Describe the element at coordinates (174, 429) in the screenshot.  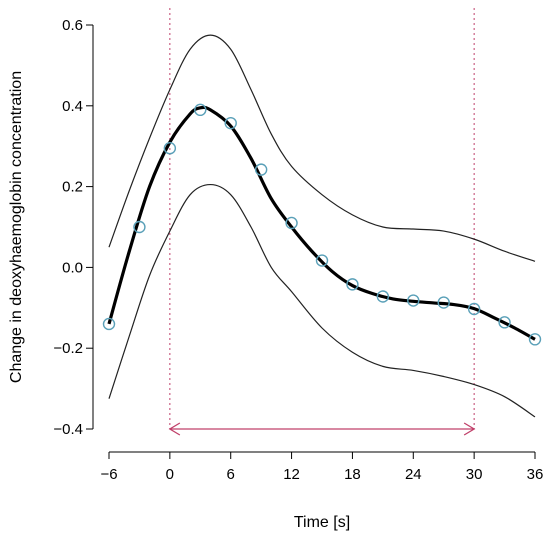
I see `arrow-head-left` at that location.